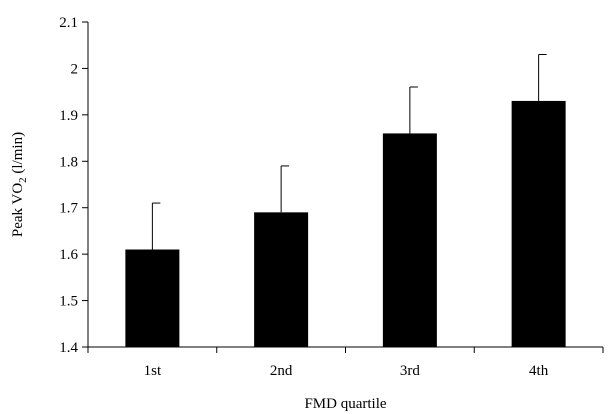 The image size is (614, 414). Describe the element at coordinates (538, 223) in the screenshot. I see `bar-4th` at that location.